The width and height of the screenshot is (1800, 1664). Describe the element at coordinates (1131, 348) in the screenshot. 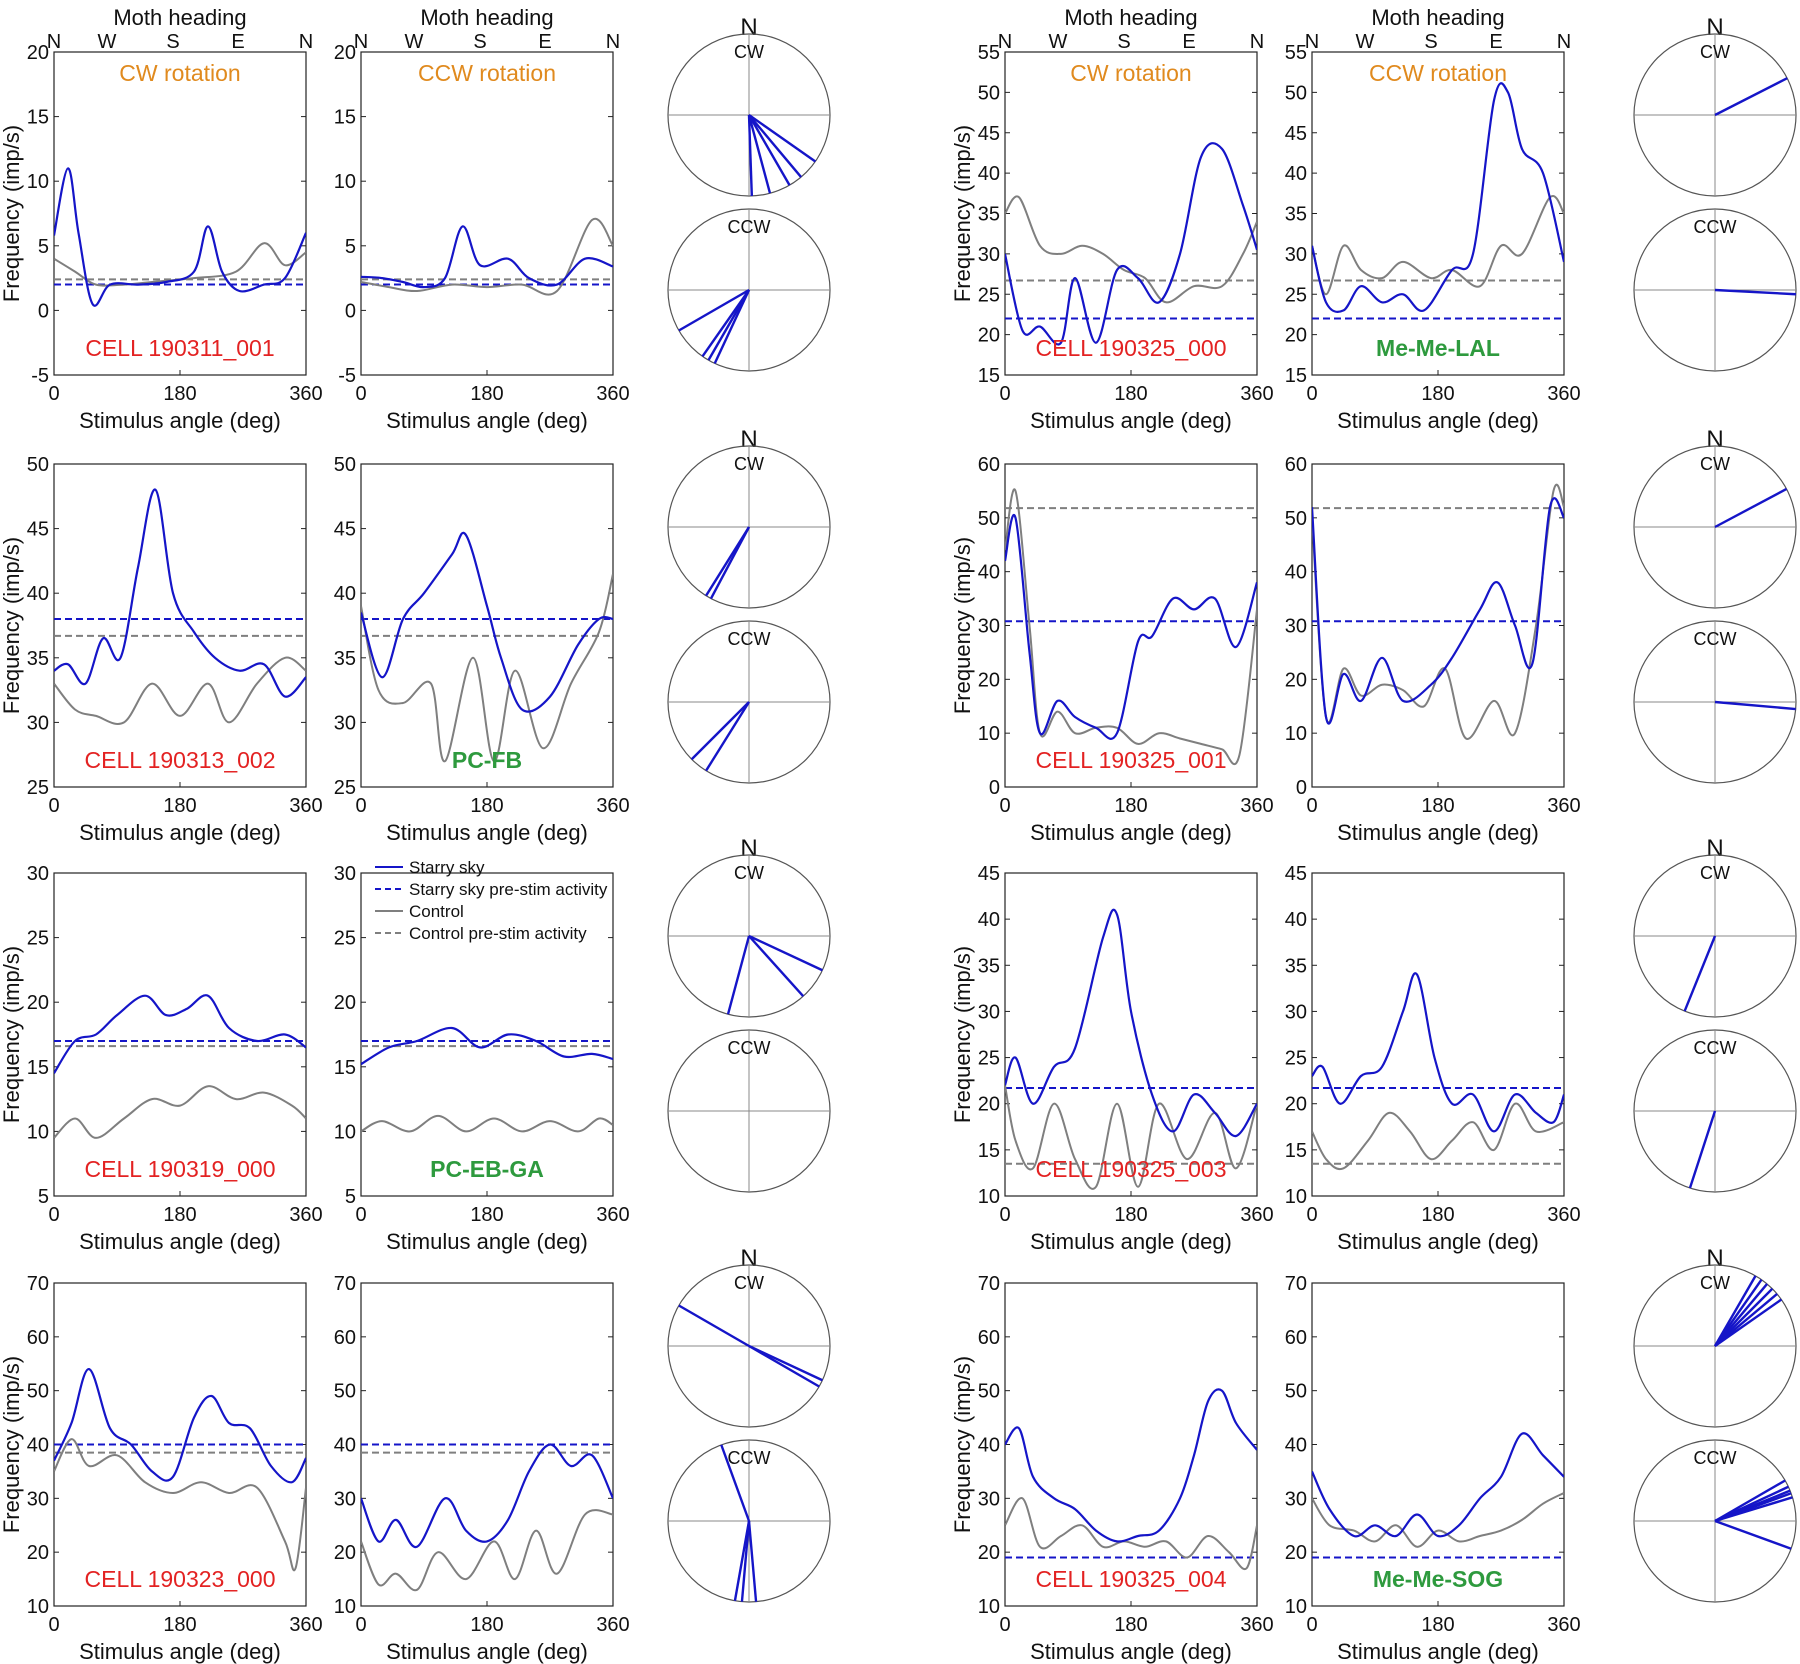

I see `cell-label: CELL 190325_000` at that location.